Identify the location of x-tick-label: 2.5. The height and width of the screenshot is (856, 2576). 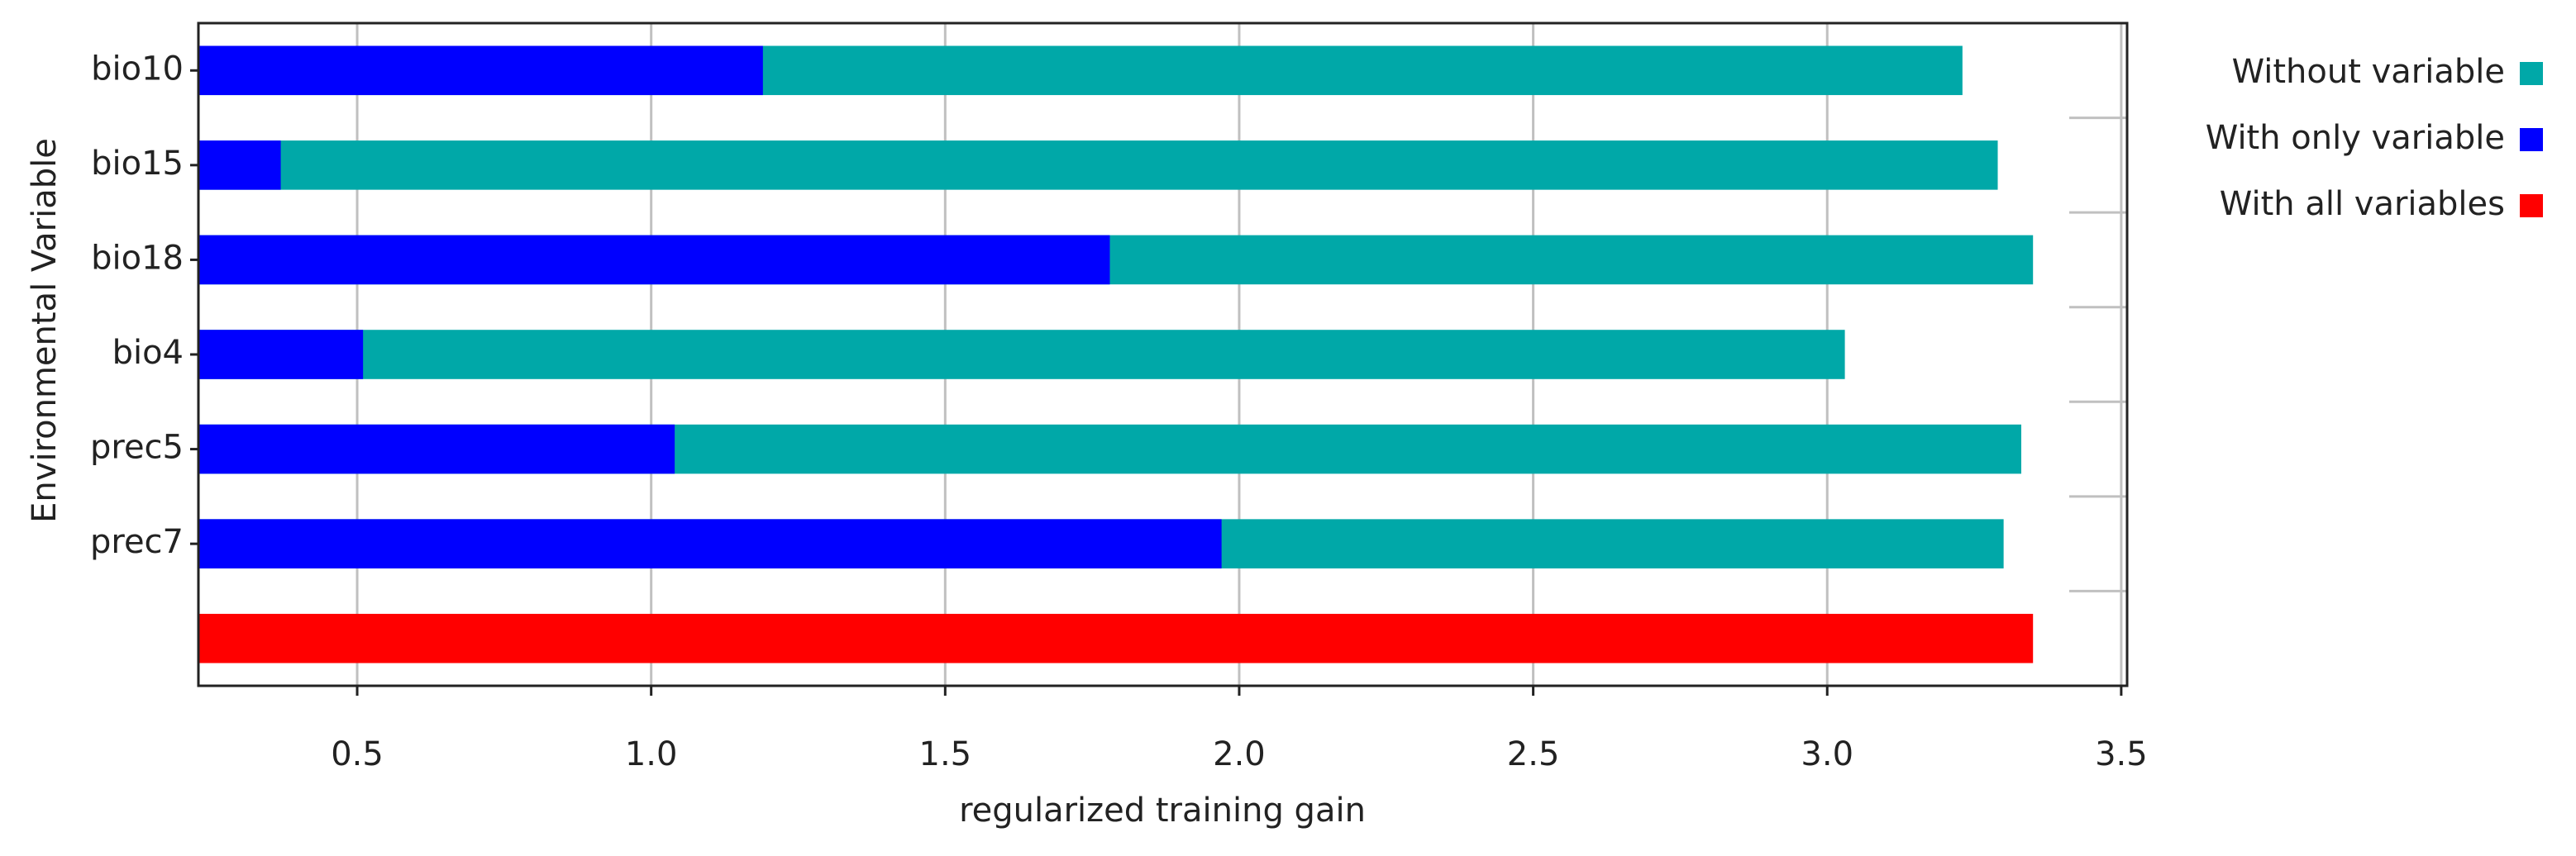
(1533, 754).